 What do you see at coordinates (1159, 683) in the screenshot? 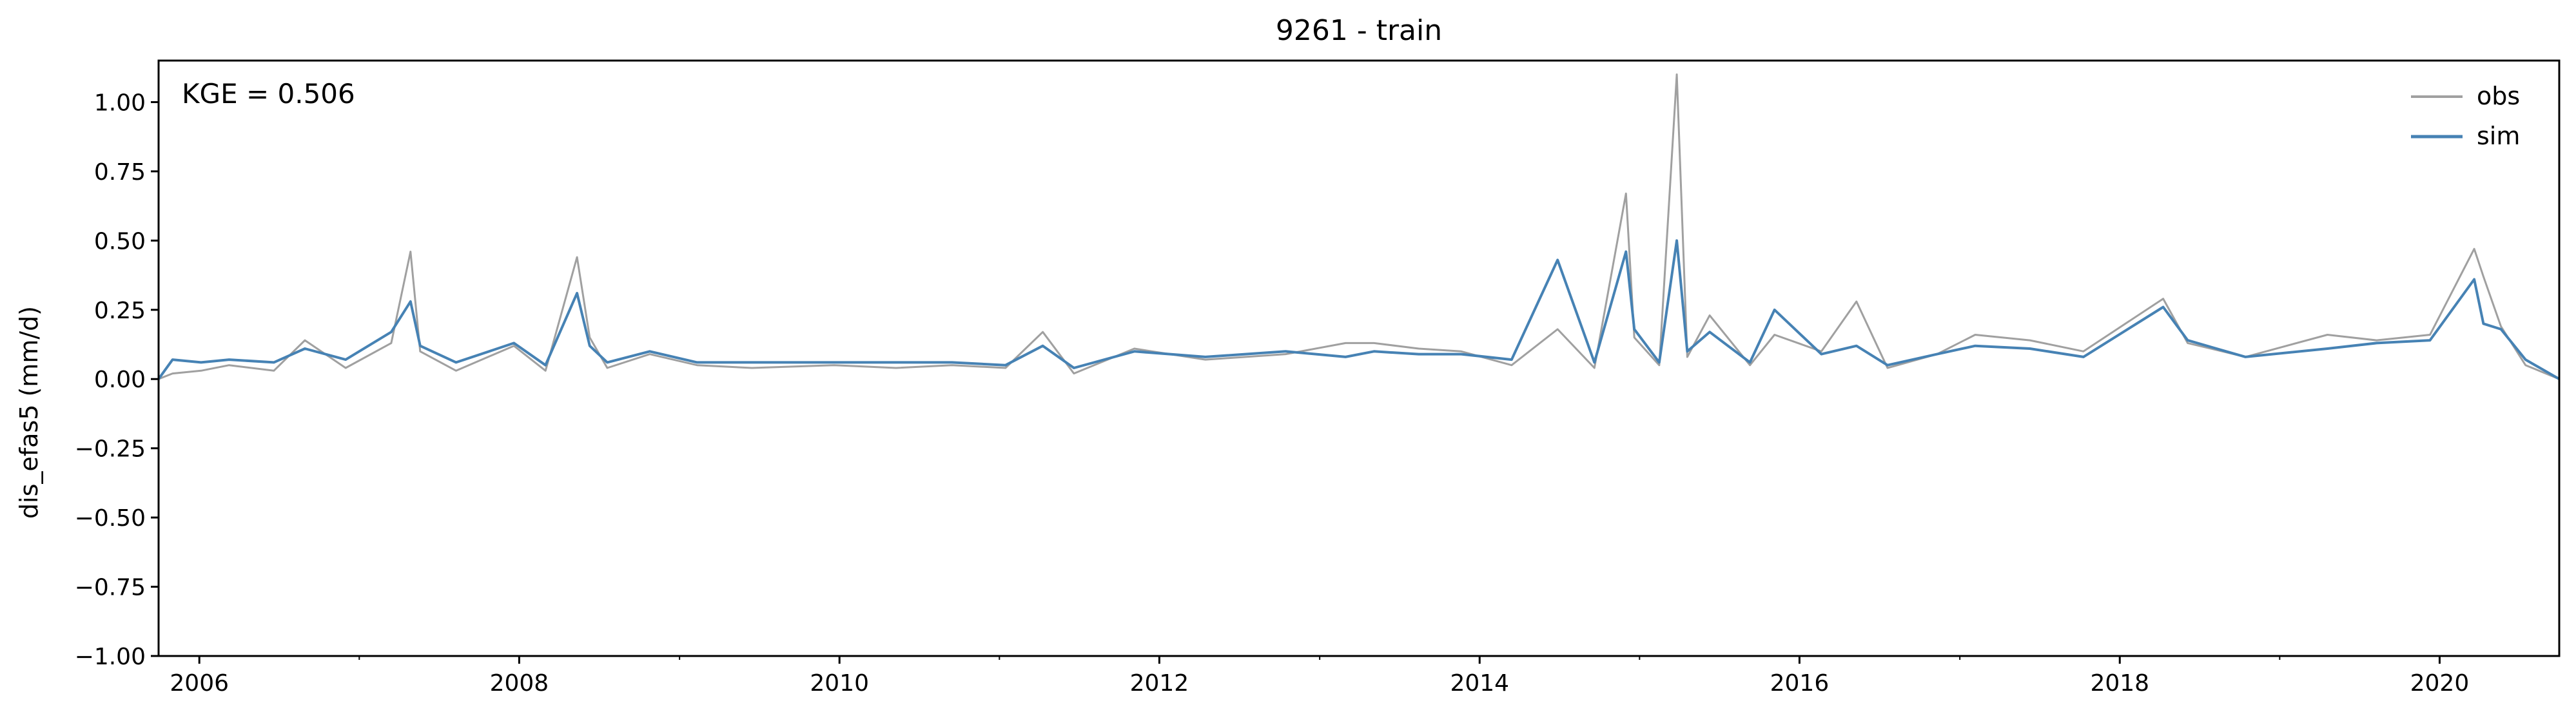
I see `x-tick-label: 2012` at bounding box center [1159, 683].